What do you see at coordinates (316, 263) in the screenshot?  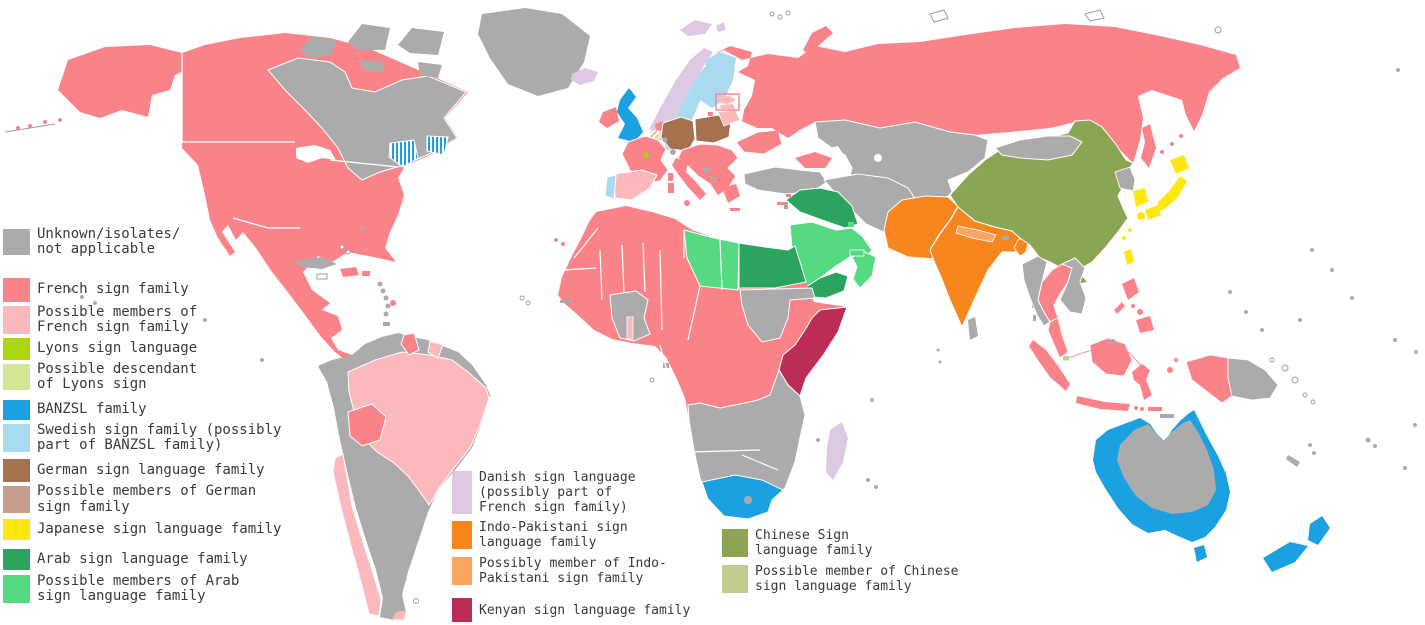 I see `region-cuba` at bounding box center [316, 263].